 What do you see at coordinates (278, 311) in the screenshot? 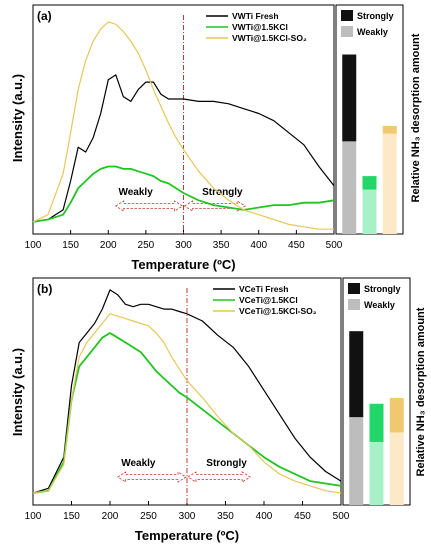
I see `legend-label: VCeTi@1.5KCl-SO₂` at bounding box center [278, 311].